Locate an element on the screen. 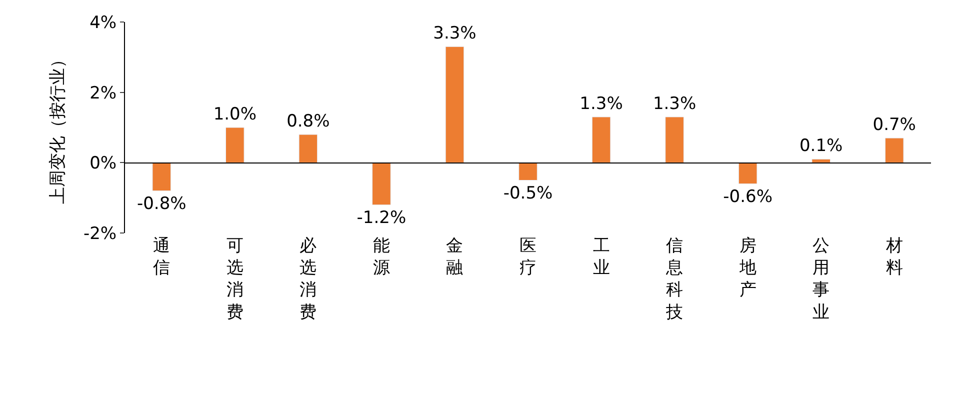  data-label: 0.1% is located at coordinates (821, 146).